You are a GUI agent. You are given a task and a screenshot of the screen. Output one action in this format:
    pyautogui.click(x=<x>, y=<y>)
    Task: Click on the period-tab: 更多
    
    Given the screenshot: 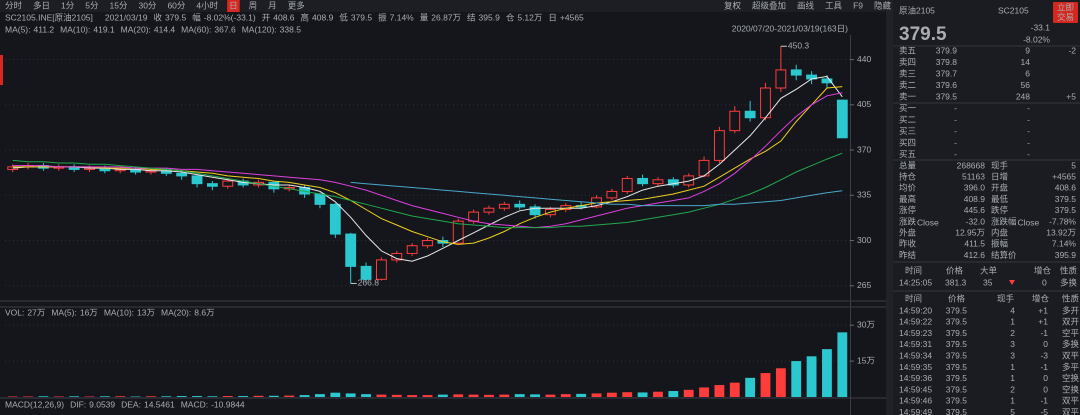 What is the action you would take?
    pyautogui.click(x=297, y=5)
    